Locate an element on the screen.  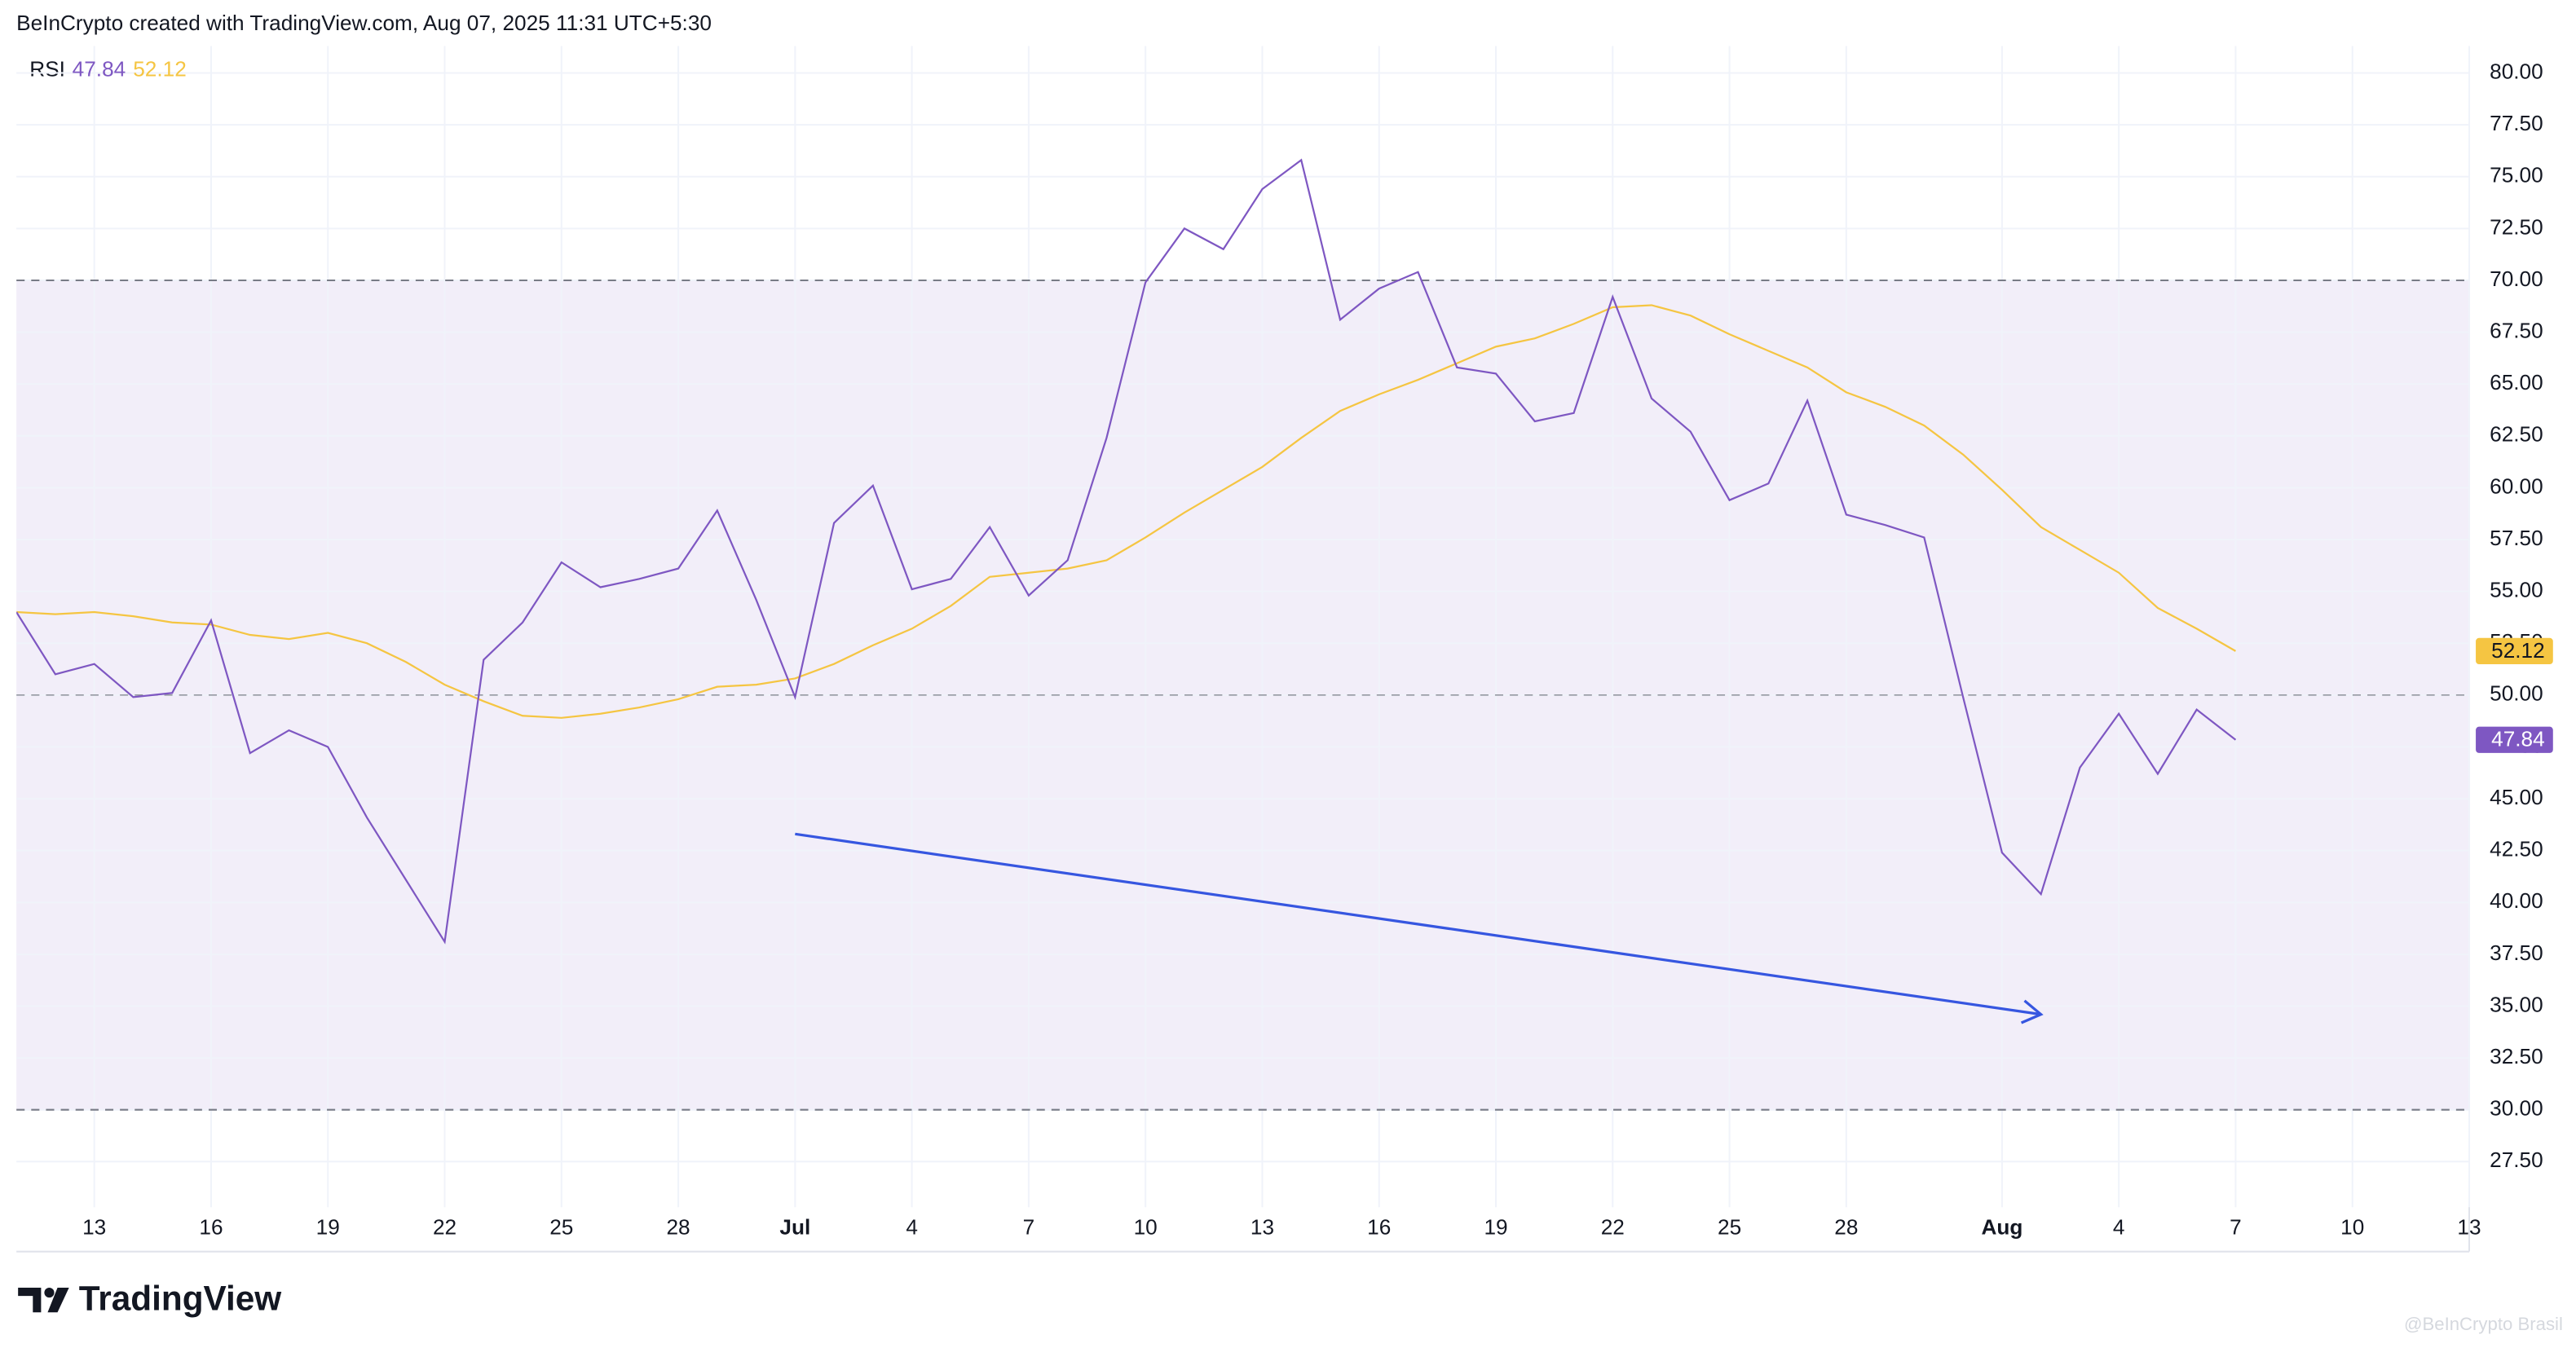
y-tick-label: 67.50 is located at coordinates (2516, 330).